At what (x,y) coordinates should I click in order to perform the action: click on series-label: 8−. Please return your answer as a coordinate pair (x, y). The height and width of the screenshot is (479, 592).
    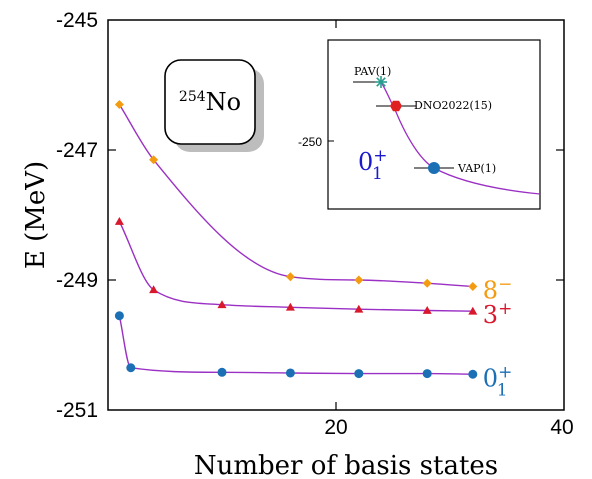
    Looking at the image, I should click on (498, 290).